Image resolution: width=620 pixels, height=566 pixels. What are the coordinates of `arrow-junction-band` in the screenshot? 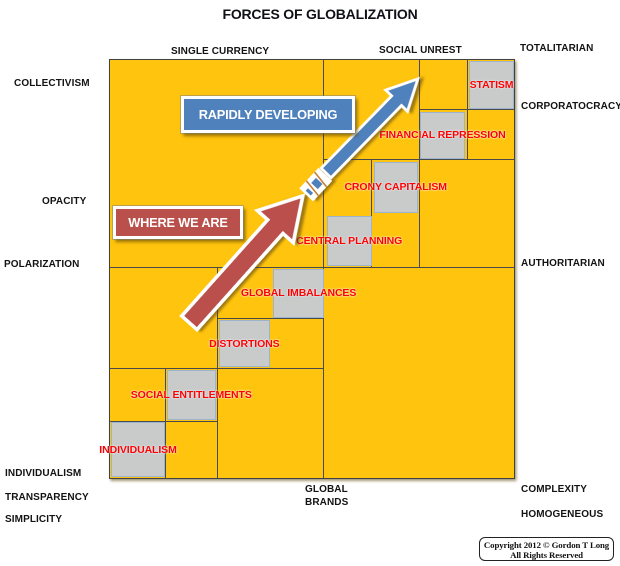 It's located at (316, 184).